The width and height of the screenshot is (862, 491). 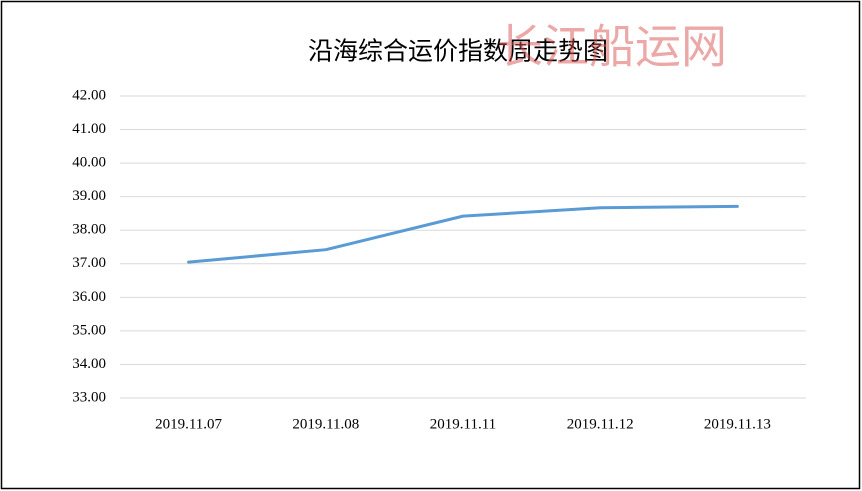 What do you see at coordinates (89, 263) in the screenshot?
I see `y-tick-label: 37.00` at bounding box center [89, 263].